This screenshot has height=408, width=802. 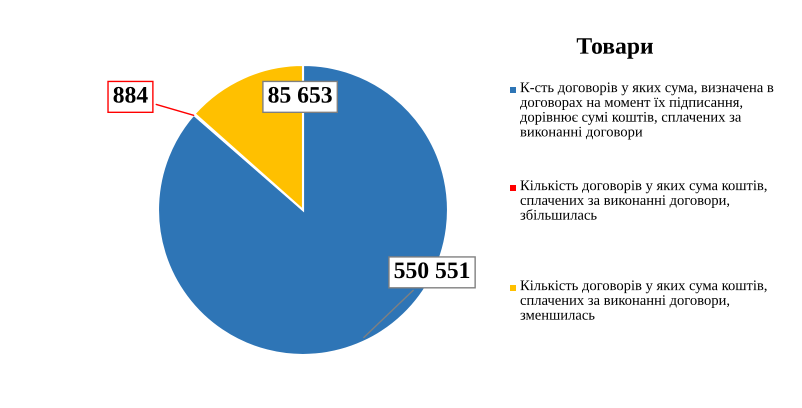 What do you see at coordinates (614, 48) in the screenshot?
I see `chart-title: Товари` at bounding box center [614, 48].